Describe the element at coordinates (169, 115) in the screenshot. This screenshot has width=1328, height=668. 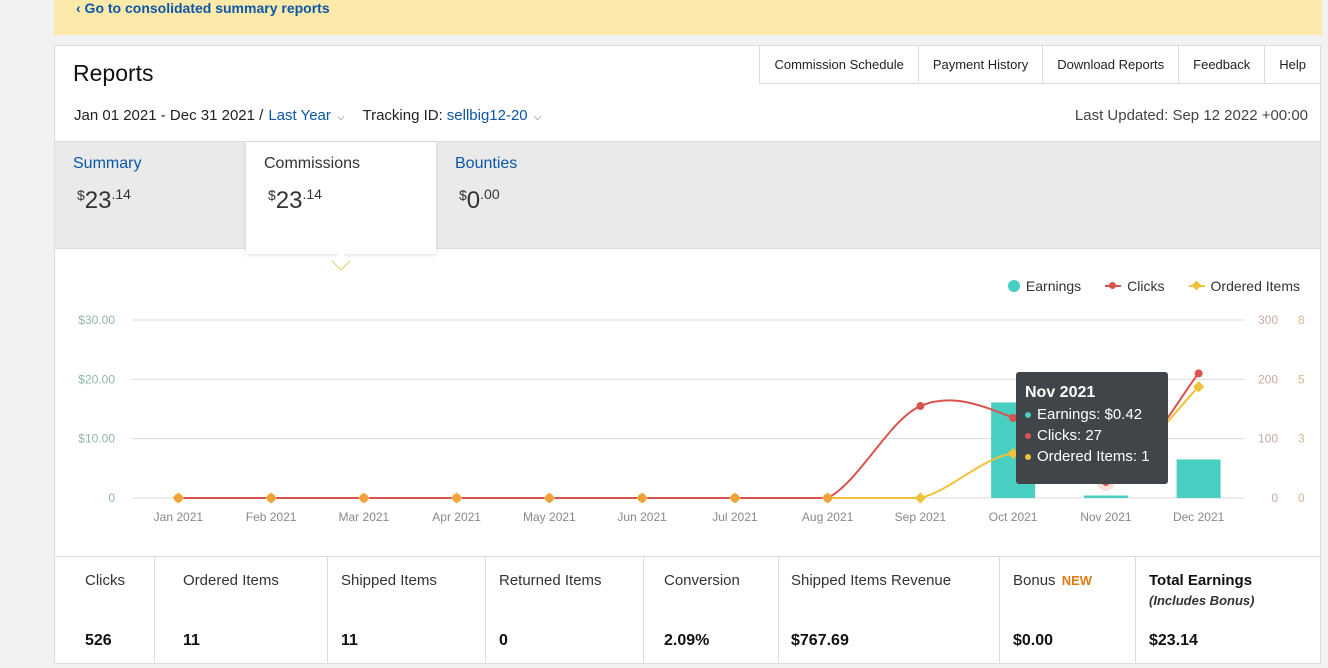
I see `date-range: Jan 01 2021 - Dec 31 2021 /` at that location.